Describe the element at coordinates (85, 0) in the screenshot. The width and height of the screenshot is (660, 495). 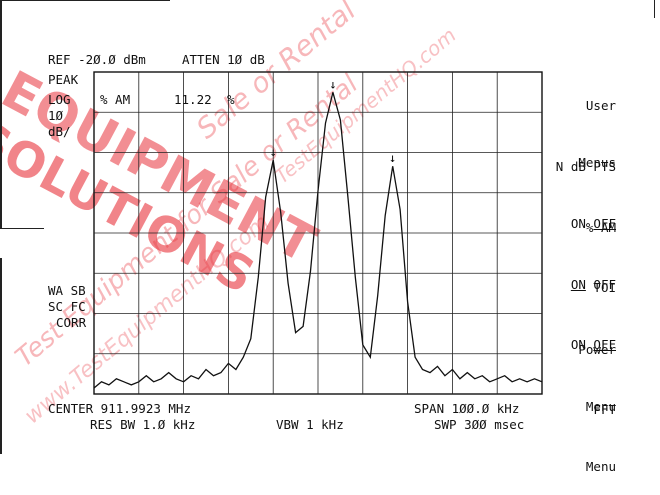
I see `frame-top` at that location.